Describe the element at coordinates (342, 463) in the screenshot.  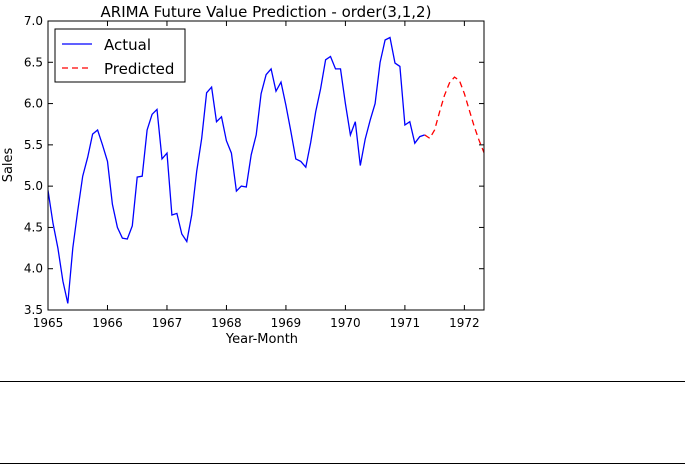
I see `divider-bottom` at that location.